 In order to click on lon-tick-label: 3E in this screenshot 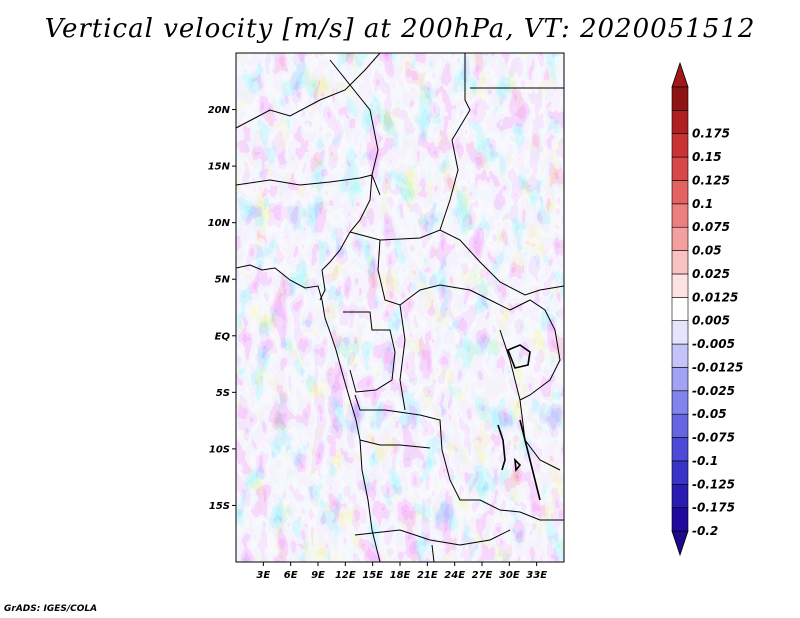, I will do `click(263, 575)`.